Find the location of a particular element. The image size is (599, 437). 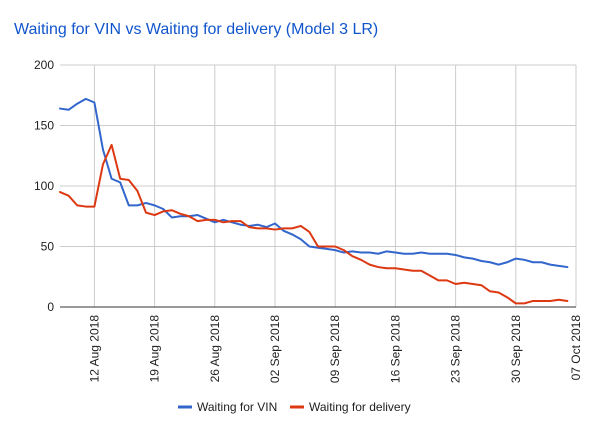

legend-label-0: Waiting for VIN is located at coordinates (237, 407).